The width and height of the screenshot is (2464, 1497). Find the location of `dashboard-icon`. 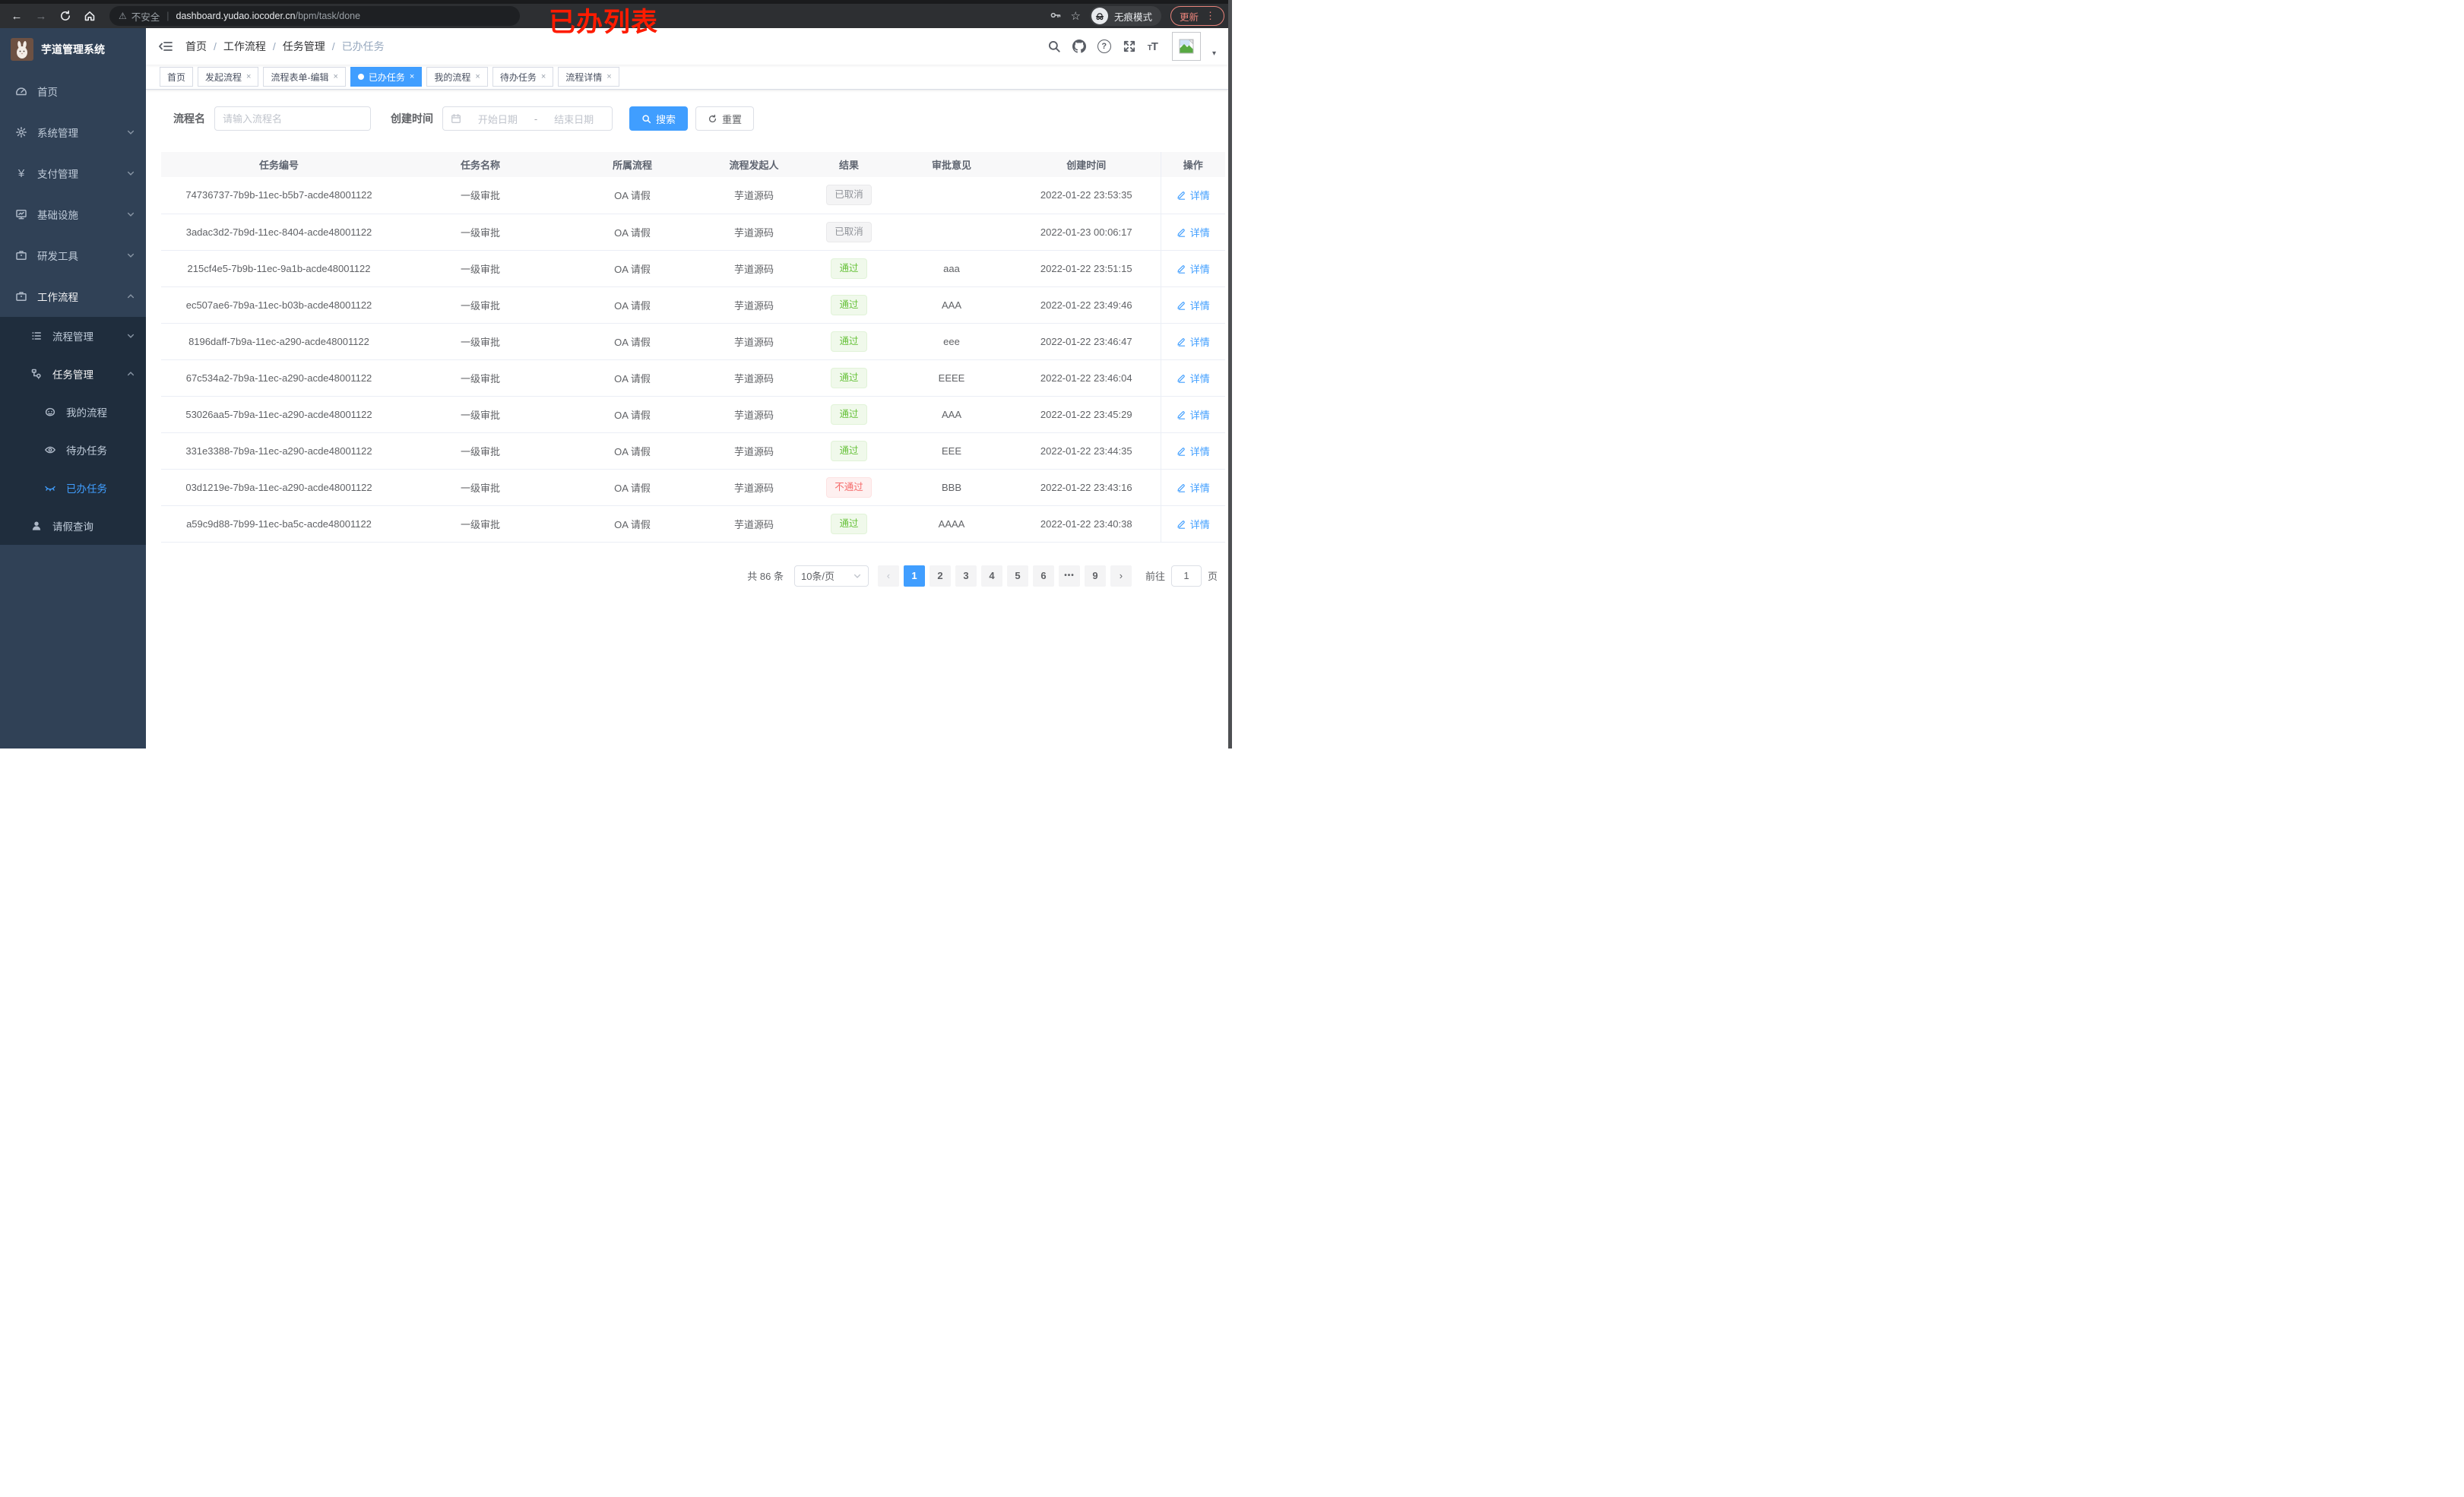

dashboard-icon is located at coordinates (21, 91).